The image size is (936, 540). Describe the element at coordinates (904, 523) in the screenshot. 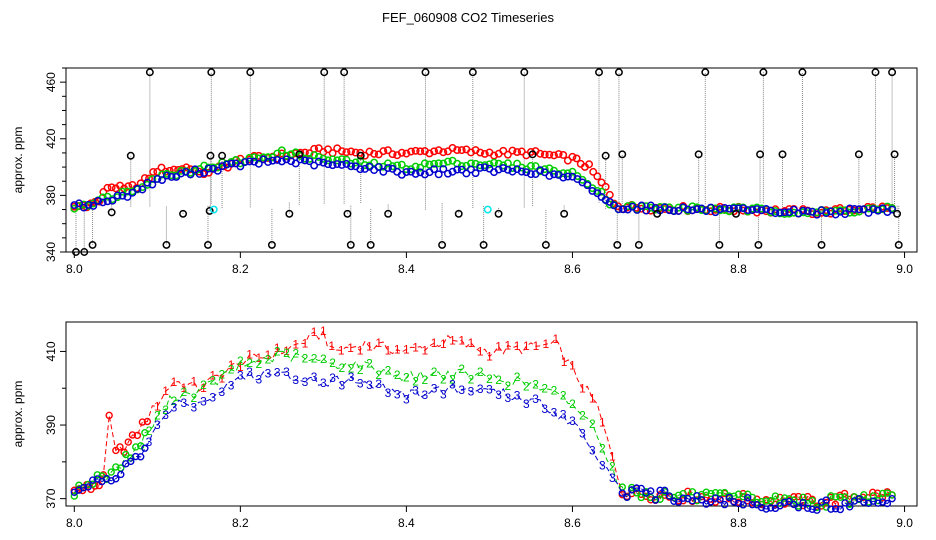

I see `x-tick-label: 9.0` at that location.